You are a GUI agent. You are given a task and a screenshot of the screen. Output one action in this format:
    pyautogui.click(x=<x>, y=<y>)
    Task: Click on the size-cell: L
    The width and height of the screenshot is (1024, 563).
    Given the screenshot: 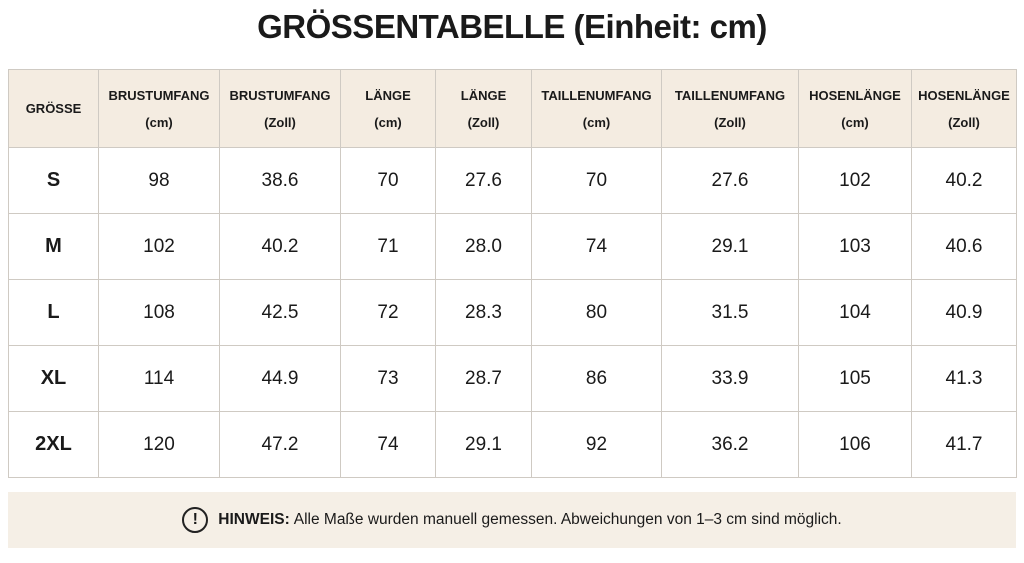 What is the action you would take?
    pyautogui.click(x=53, y=312)
    